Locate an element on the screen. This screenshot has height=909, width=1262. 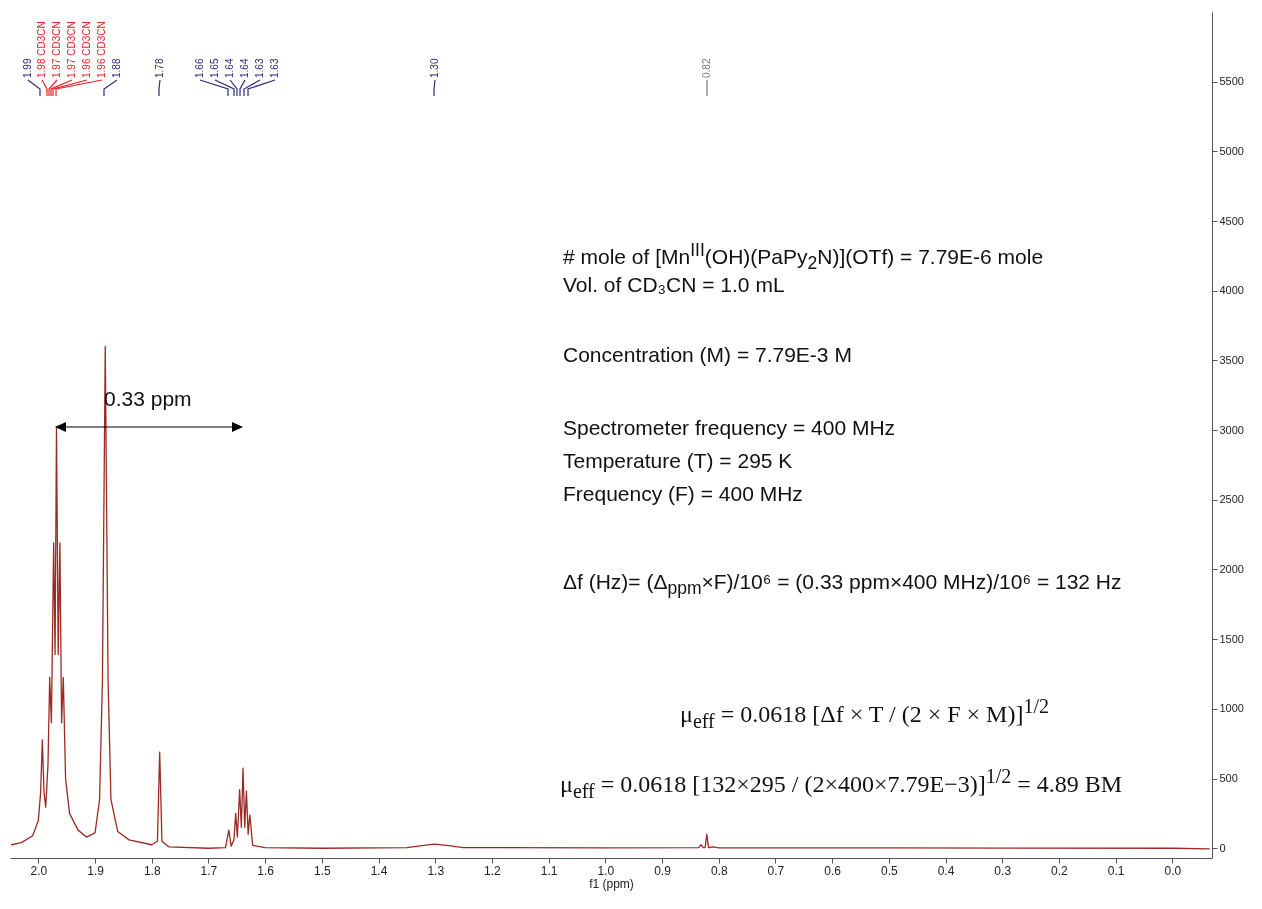
x-tick-label: 1.0 is located at coordinates (606, 870).